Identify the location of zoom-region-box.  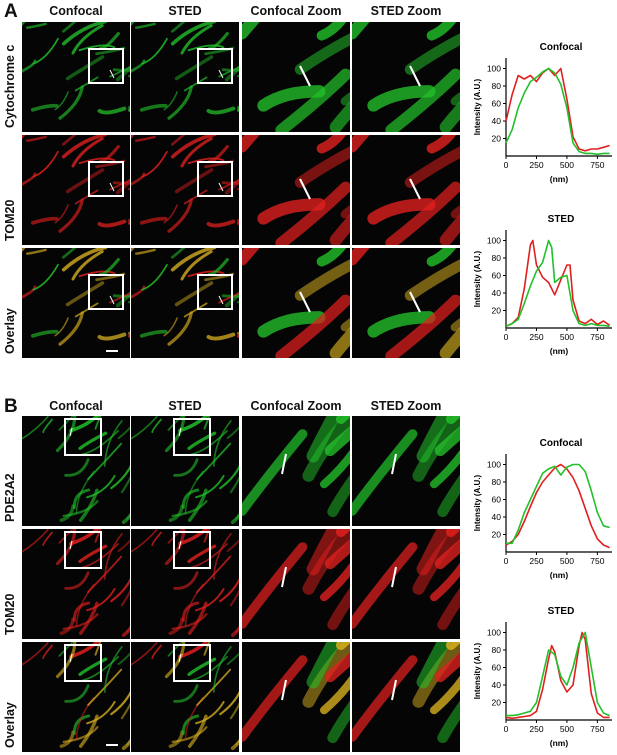
(106, 179).